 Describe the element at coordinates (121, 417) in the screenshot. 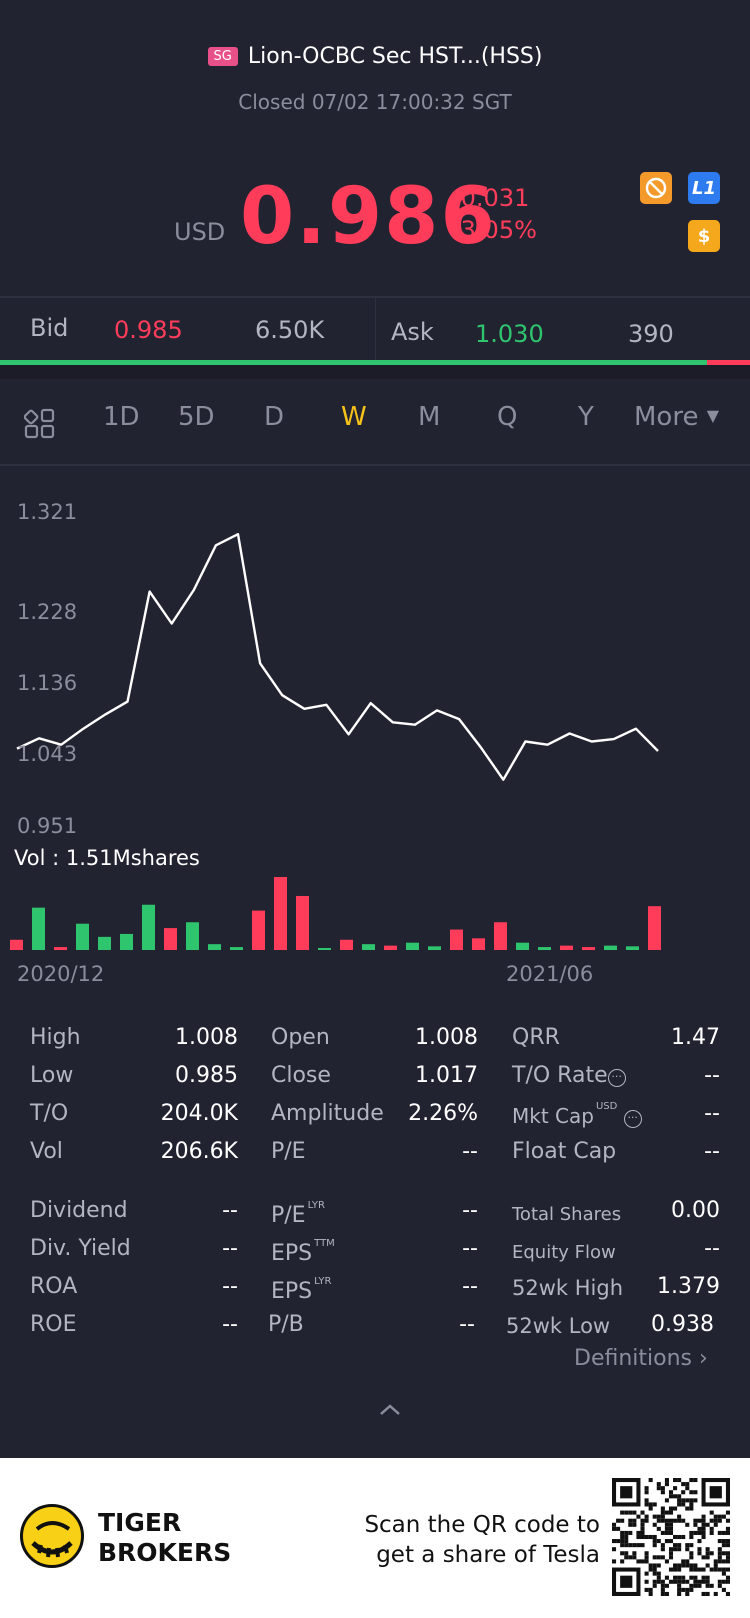

I see `tab-1d: 1D` at that location.